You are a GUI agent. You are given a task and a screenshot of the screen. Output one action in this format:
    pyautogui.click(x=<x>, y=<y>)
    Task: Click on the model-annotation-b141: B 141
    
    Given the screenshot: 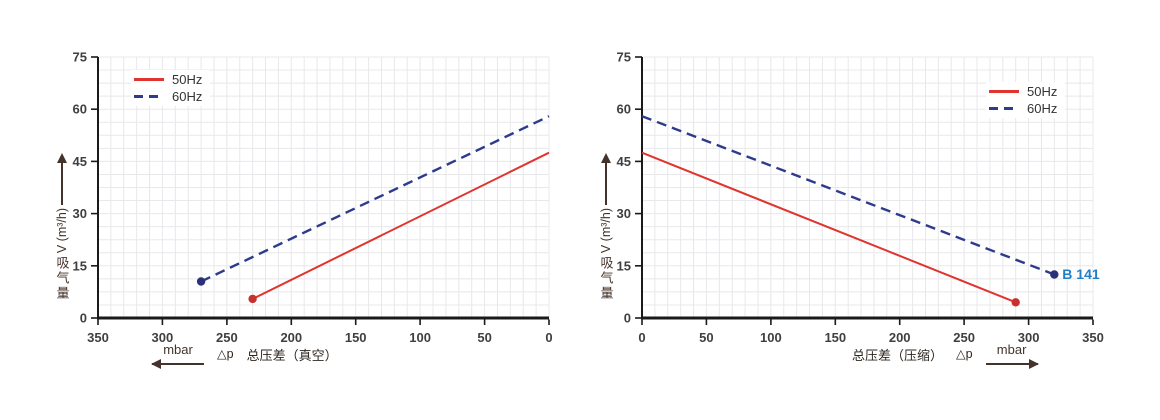 What is the action you would take?
    pyautogui.click(x=1081, y=273)
    